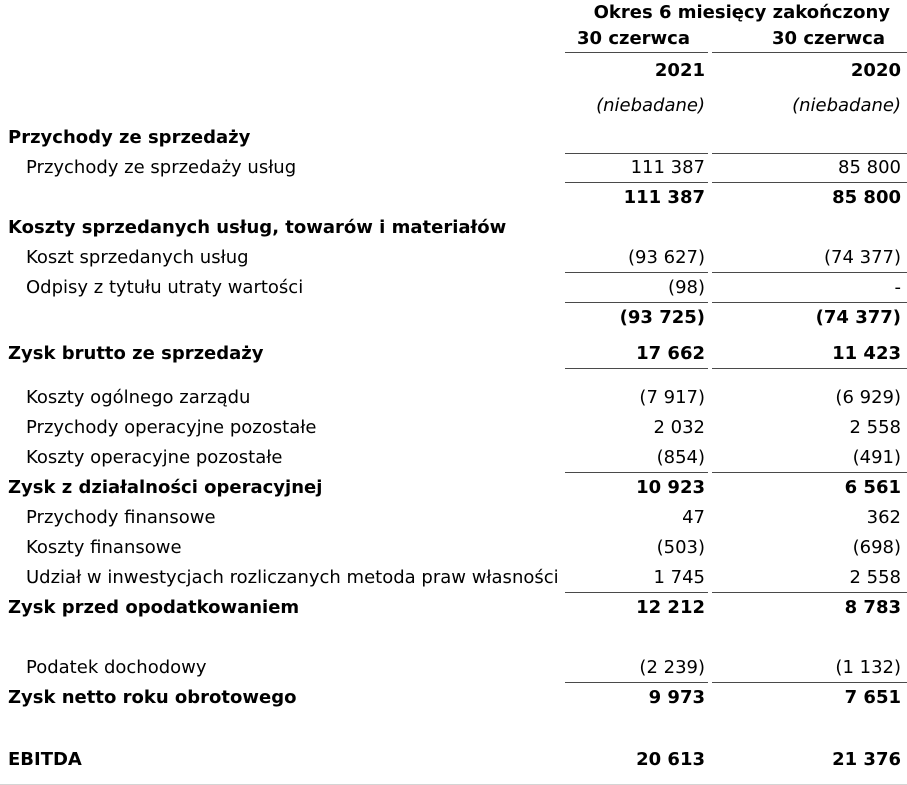 The height and width of the screenshot is (785, 907). Describe the element at coordinates (453, 518) in the screenshot. I see `table-row: Przychody finansowe 47 362` at that location.